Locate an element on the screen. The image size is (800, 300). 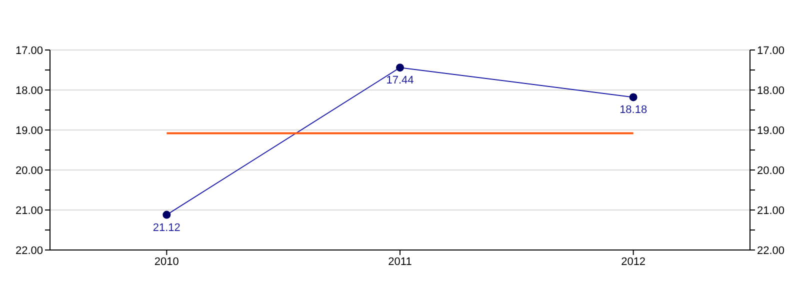
y2-tick-label: 18.00 is located at coordinates (771, 90).